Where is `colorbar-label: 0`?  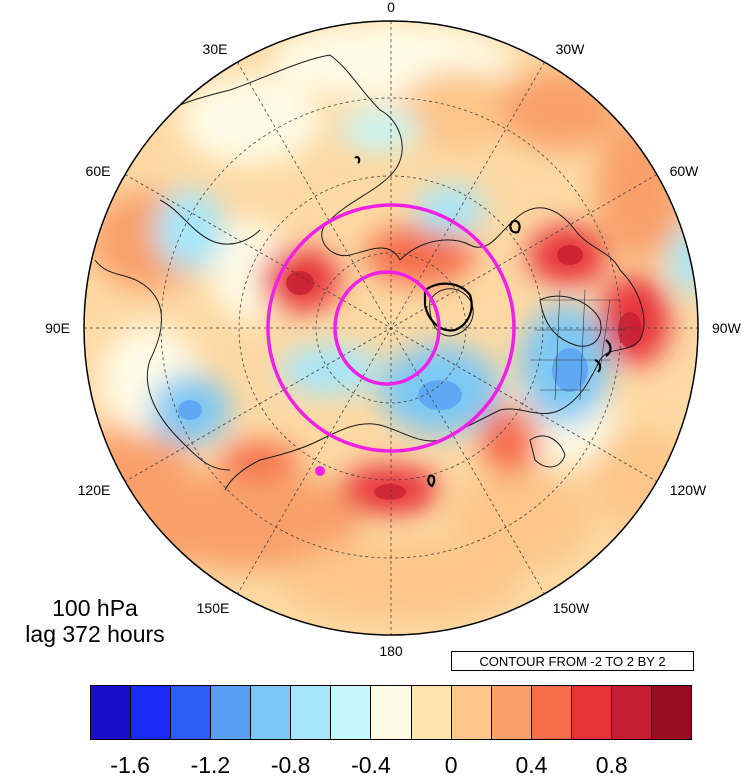 colorbar-label: 0 is located at coordinates (451, 765).